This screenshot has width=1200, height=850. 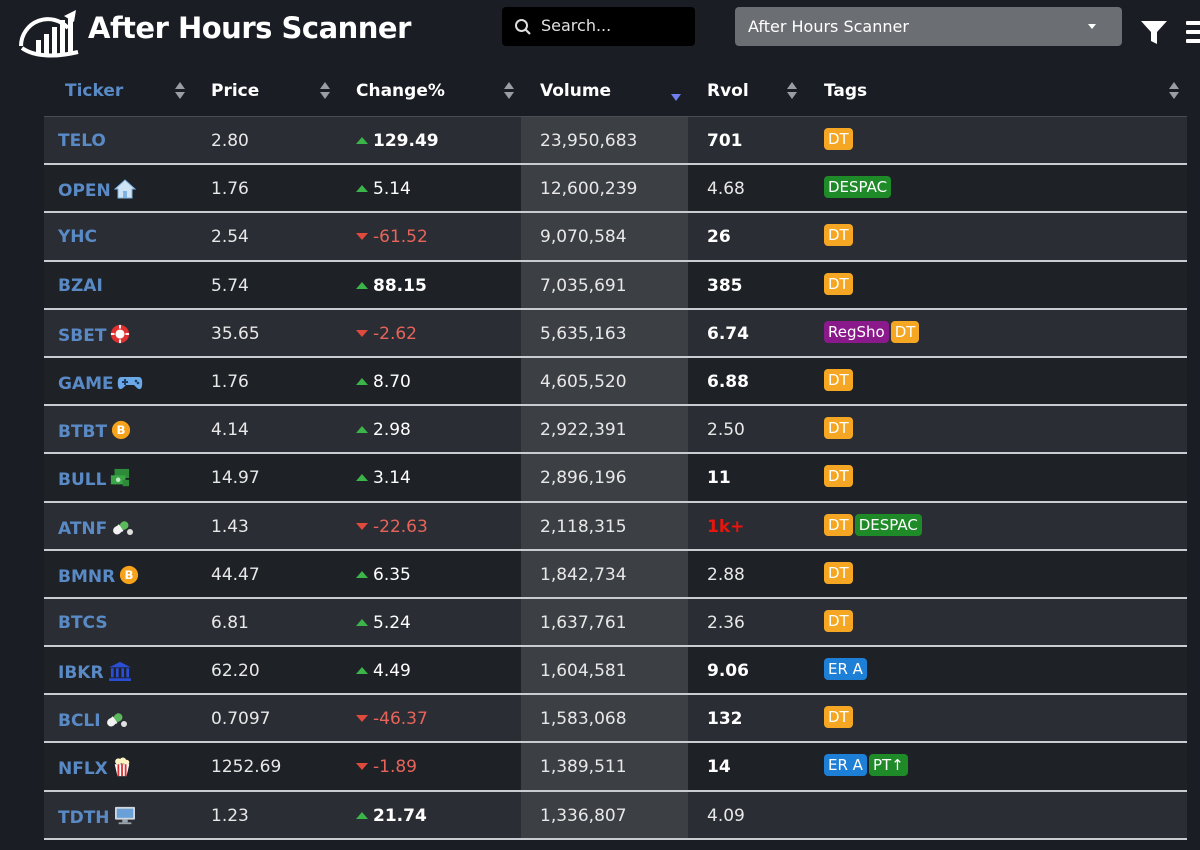 I want to click on ticker-symbol: BZAI, so click(x=80, y=285).